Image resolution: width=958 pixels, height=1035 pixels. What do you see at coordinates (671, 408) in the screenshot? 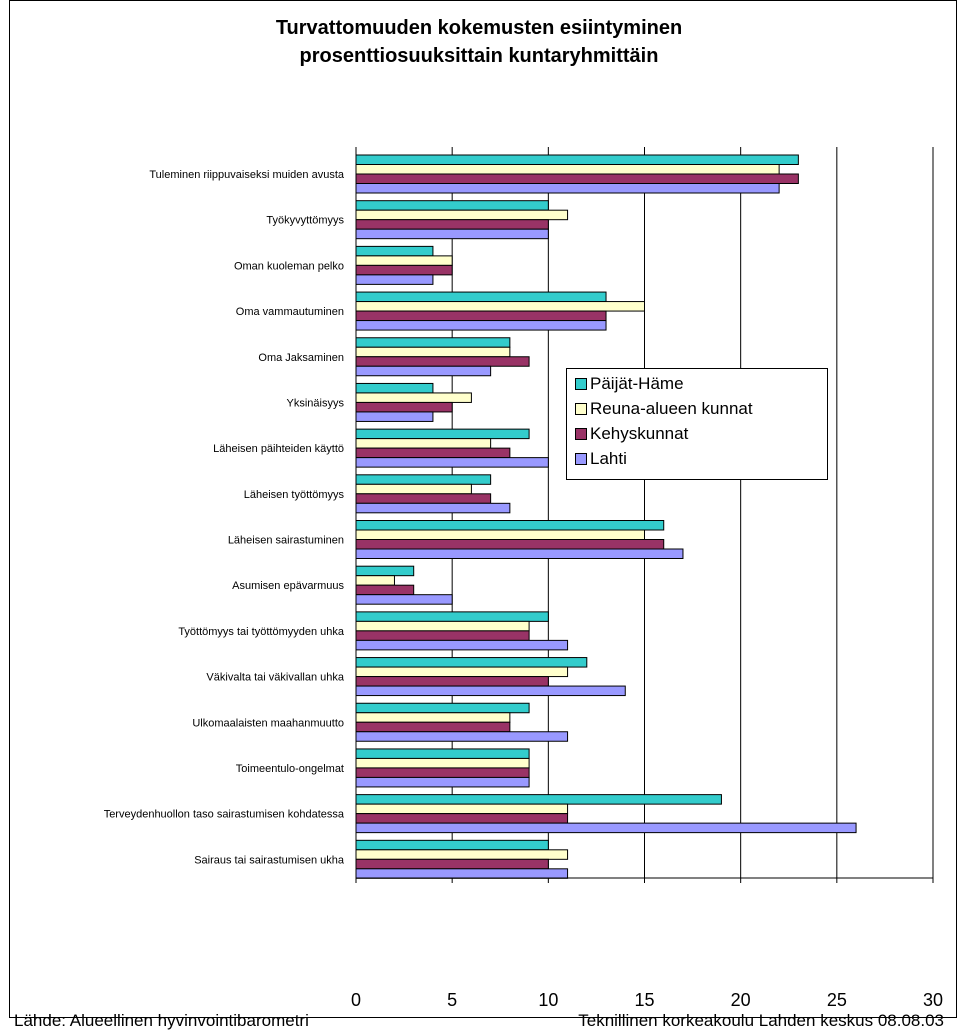
I see `legend-label-reuna-alueen-kunnat: Reuna-alueen kunnat` at bounding box center [671, 408].